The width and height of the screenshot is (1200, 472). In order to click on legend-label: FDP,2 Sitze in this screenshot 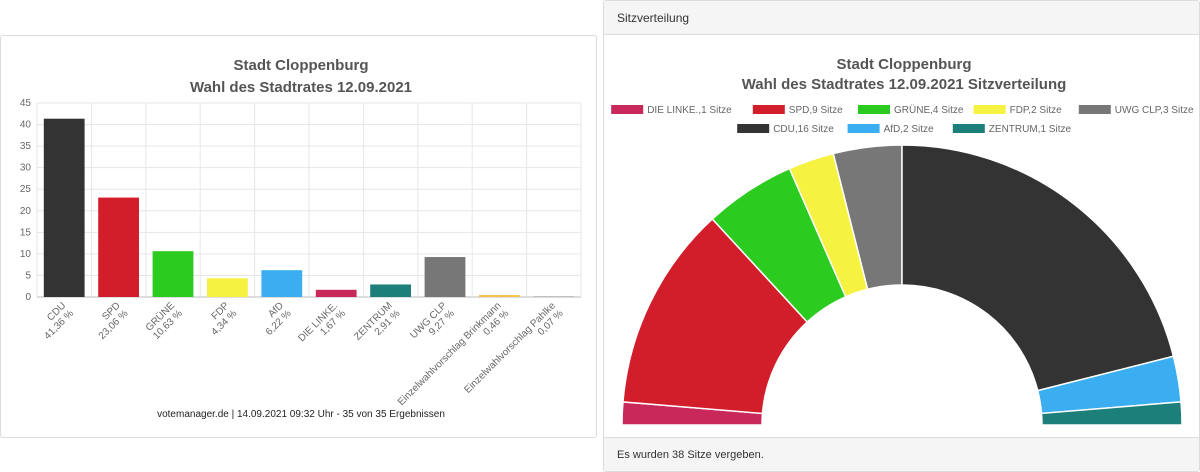, I will do `click(1036, 110)`.